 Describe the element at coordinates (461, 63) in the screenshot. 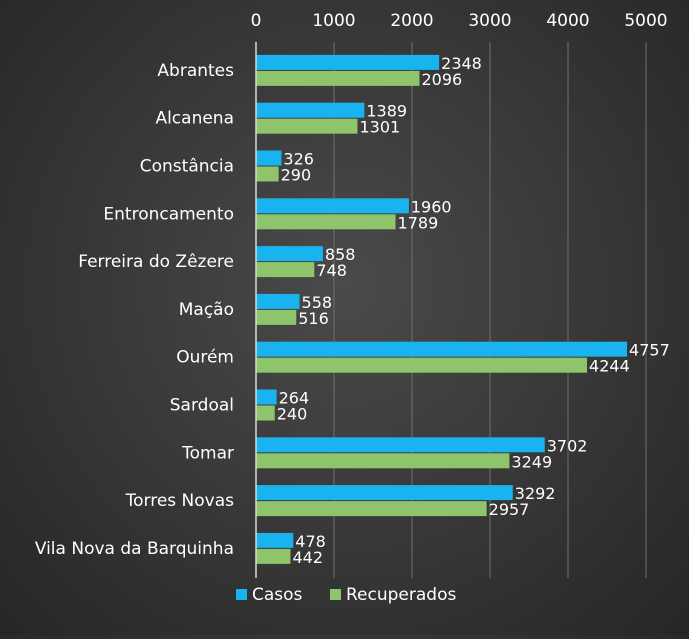

I see `data-label-casos-abrantes: 2348` at that location.